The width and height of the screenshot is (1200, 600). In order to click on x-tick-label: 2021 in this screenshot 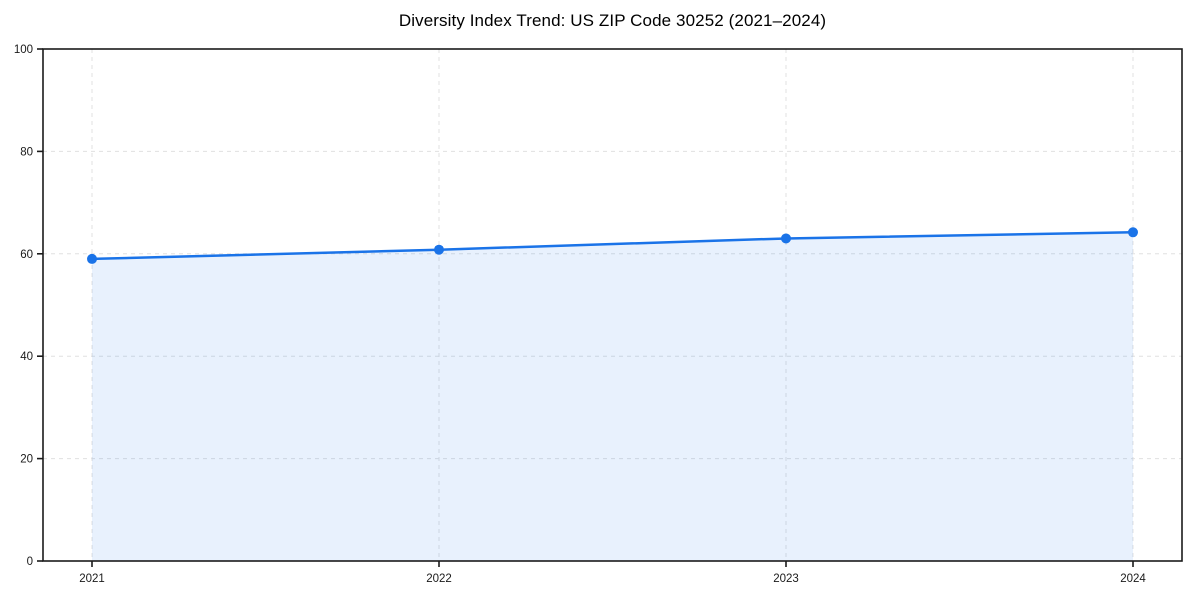, I will do `click(92, 579)`.